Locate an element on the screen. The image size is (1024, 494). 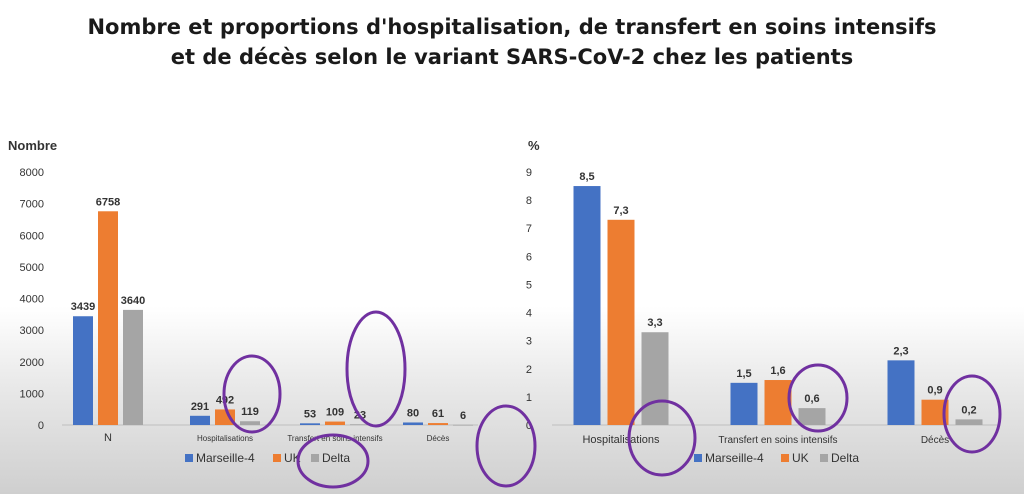
data-label: 0,6 is located at coordinates (811, 399).